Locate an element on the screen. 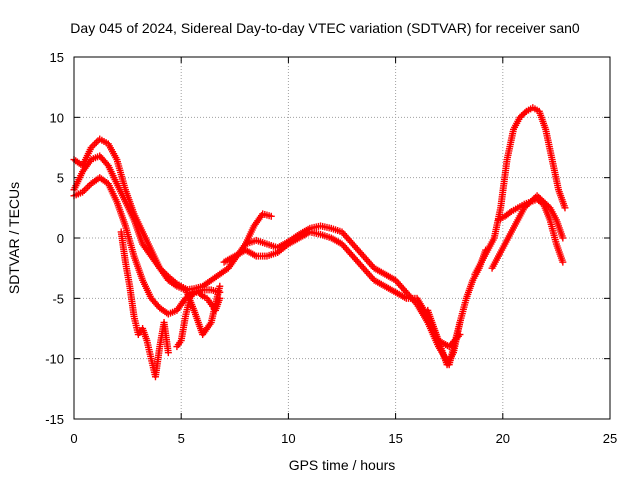  x-axis-label: GPS time / hours is located at coordinates (342, 465).